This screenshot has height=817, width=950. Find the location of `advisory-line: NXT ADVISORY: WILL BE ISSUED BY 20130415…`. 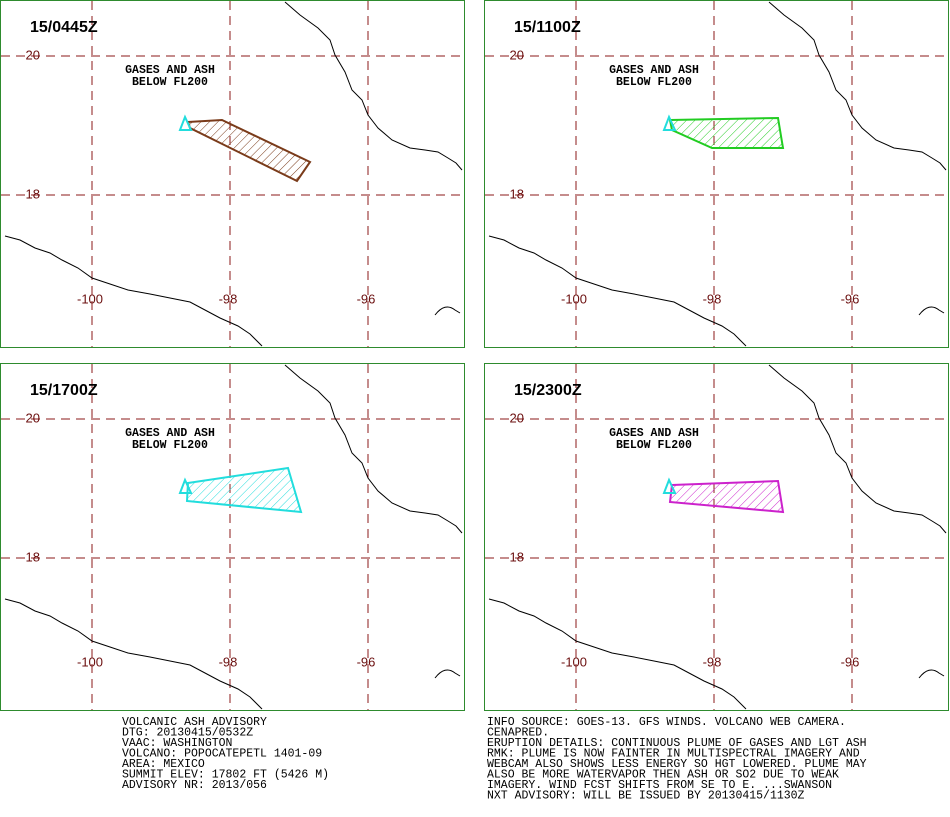

advisory-line: NXT ADVISORY: WILL BE ISSUED BY 20130415… is located at coordinates (646, 796).